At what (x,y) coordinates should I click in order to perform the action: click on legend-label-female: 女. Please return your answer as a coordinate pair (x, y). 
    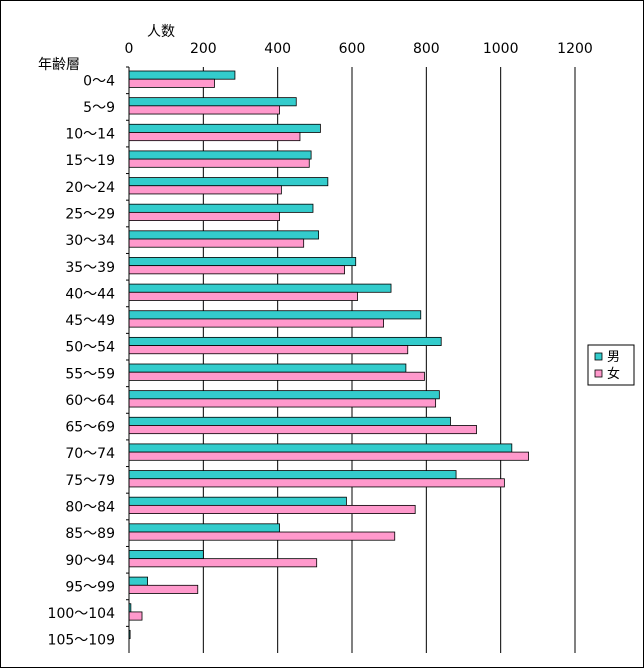
    Looking at the image, I should click on (613, 374).